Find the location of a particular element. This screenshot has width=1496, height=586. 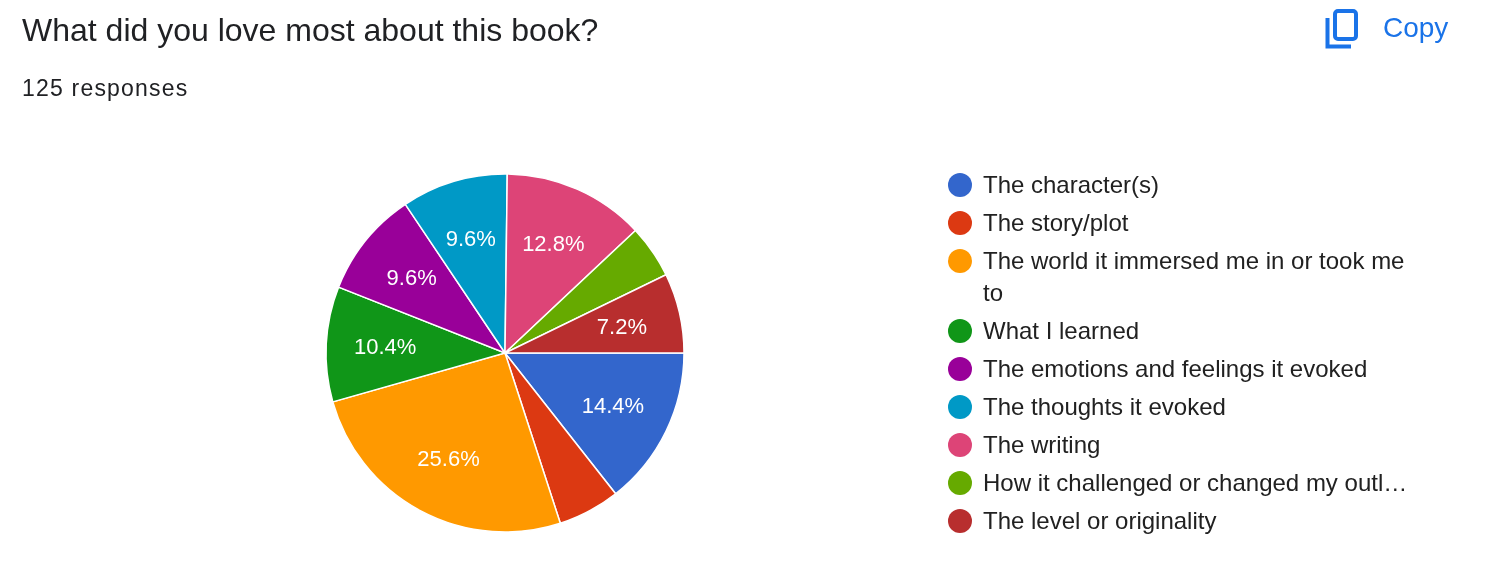

legend-label: The world it immersed me in or took me to is located at coordinates (1194, 277).